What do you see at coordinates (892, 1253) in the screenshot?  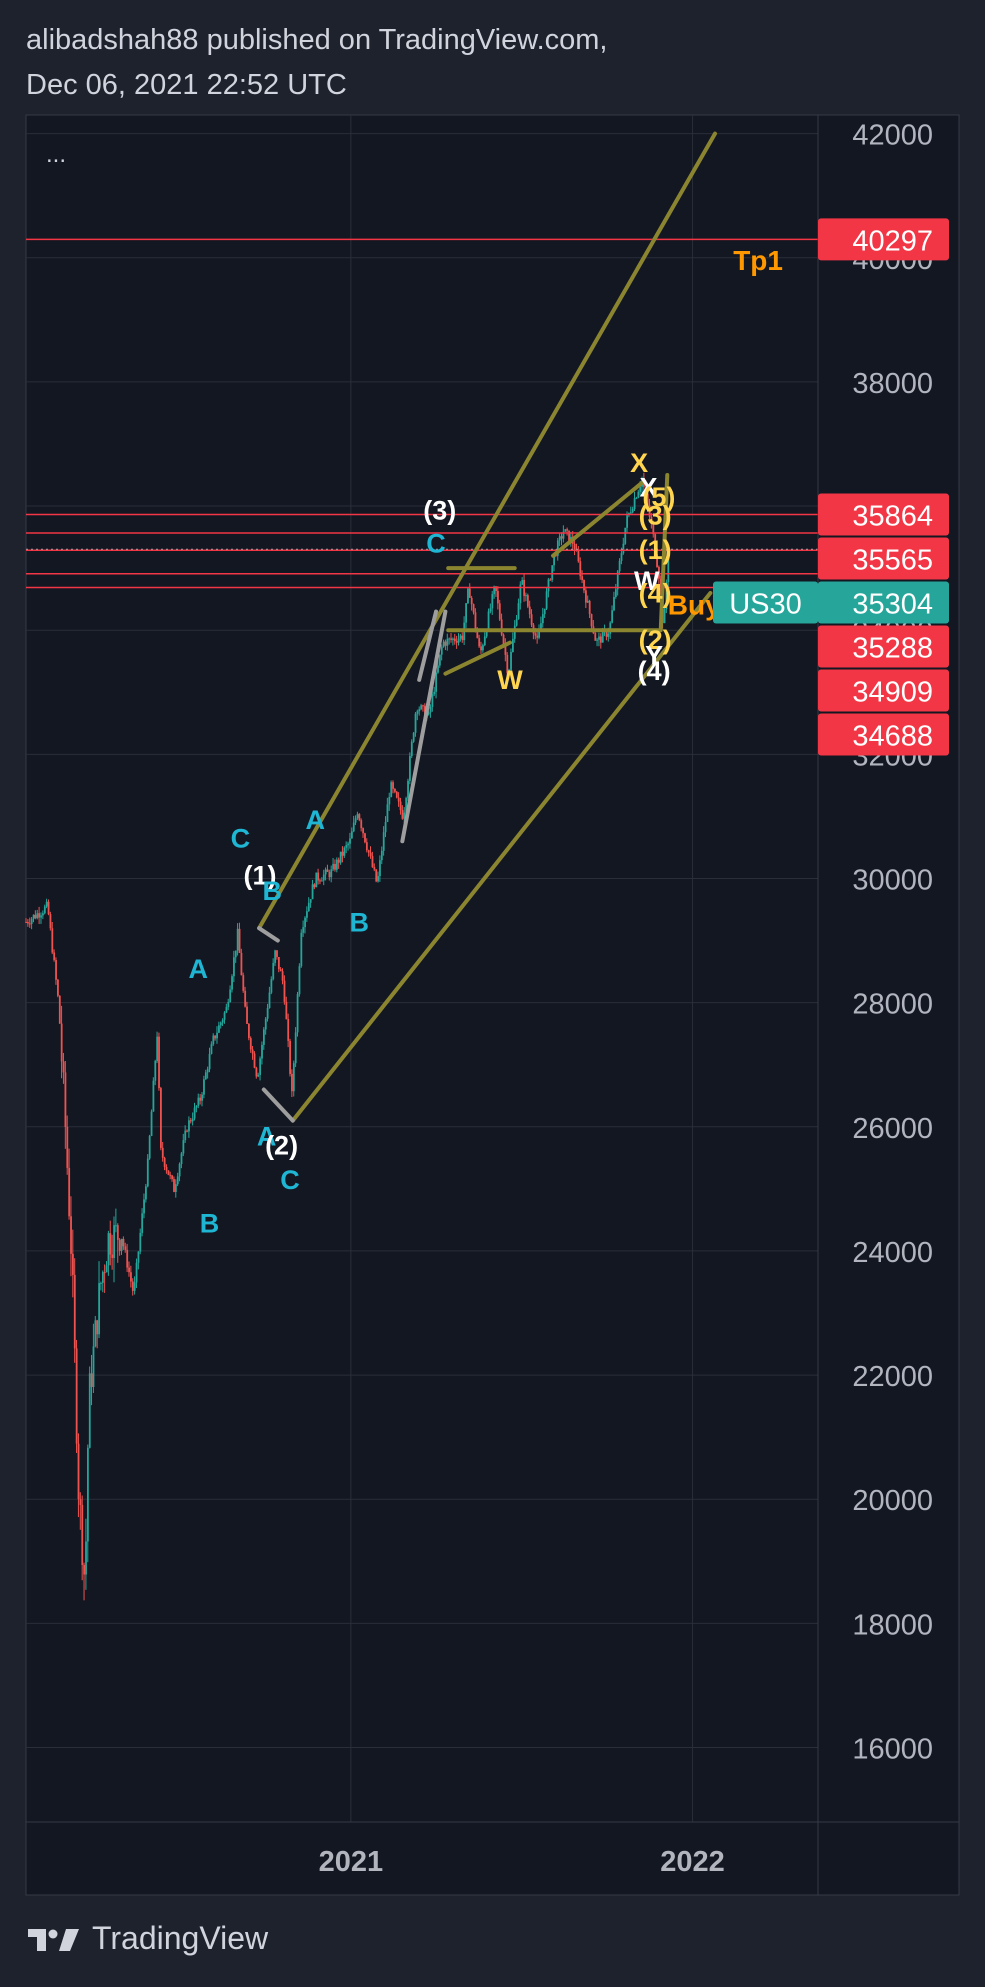 I see `y-tick-label: 24000` at bounding box center [892, 1253].